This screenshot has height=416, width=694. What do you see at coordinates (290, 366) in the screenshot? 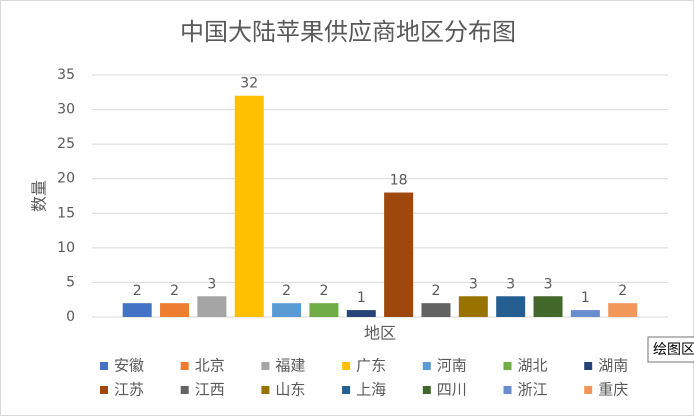
I see `legend-label: 福建` at bounding box center [290, 366].